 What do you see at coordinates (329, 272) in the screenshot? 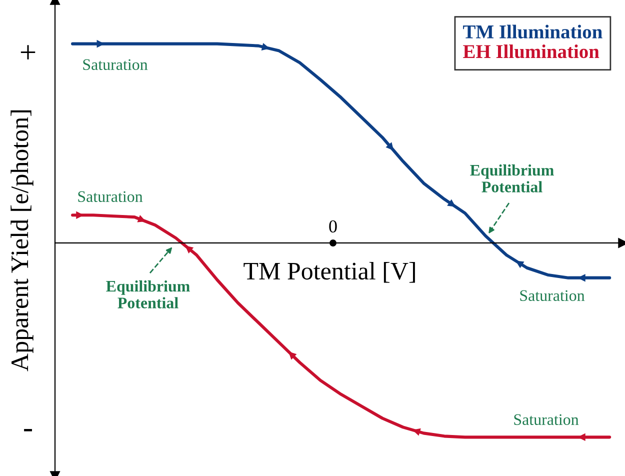
I see `x-axis-title: TM Potential [V]` at bounding box center [329, 272].